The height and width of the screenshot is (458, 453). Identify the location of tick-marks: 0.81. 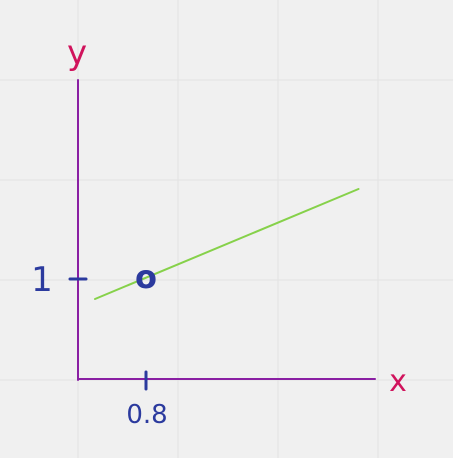
(99, 345).